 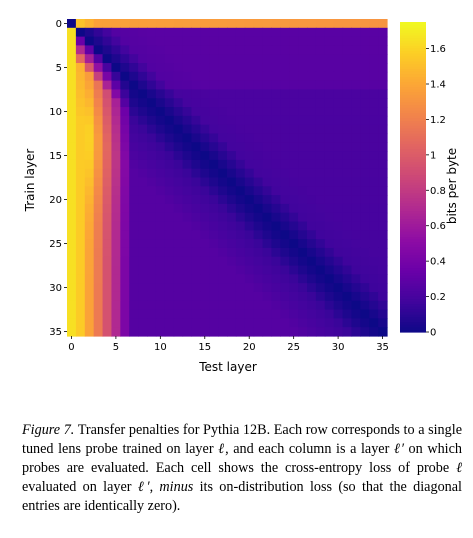 What do you see at coordinates (227, 367) in the screenshot?
I see `x-axis-label: Test layer` at bounding box center [227, 367].